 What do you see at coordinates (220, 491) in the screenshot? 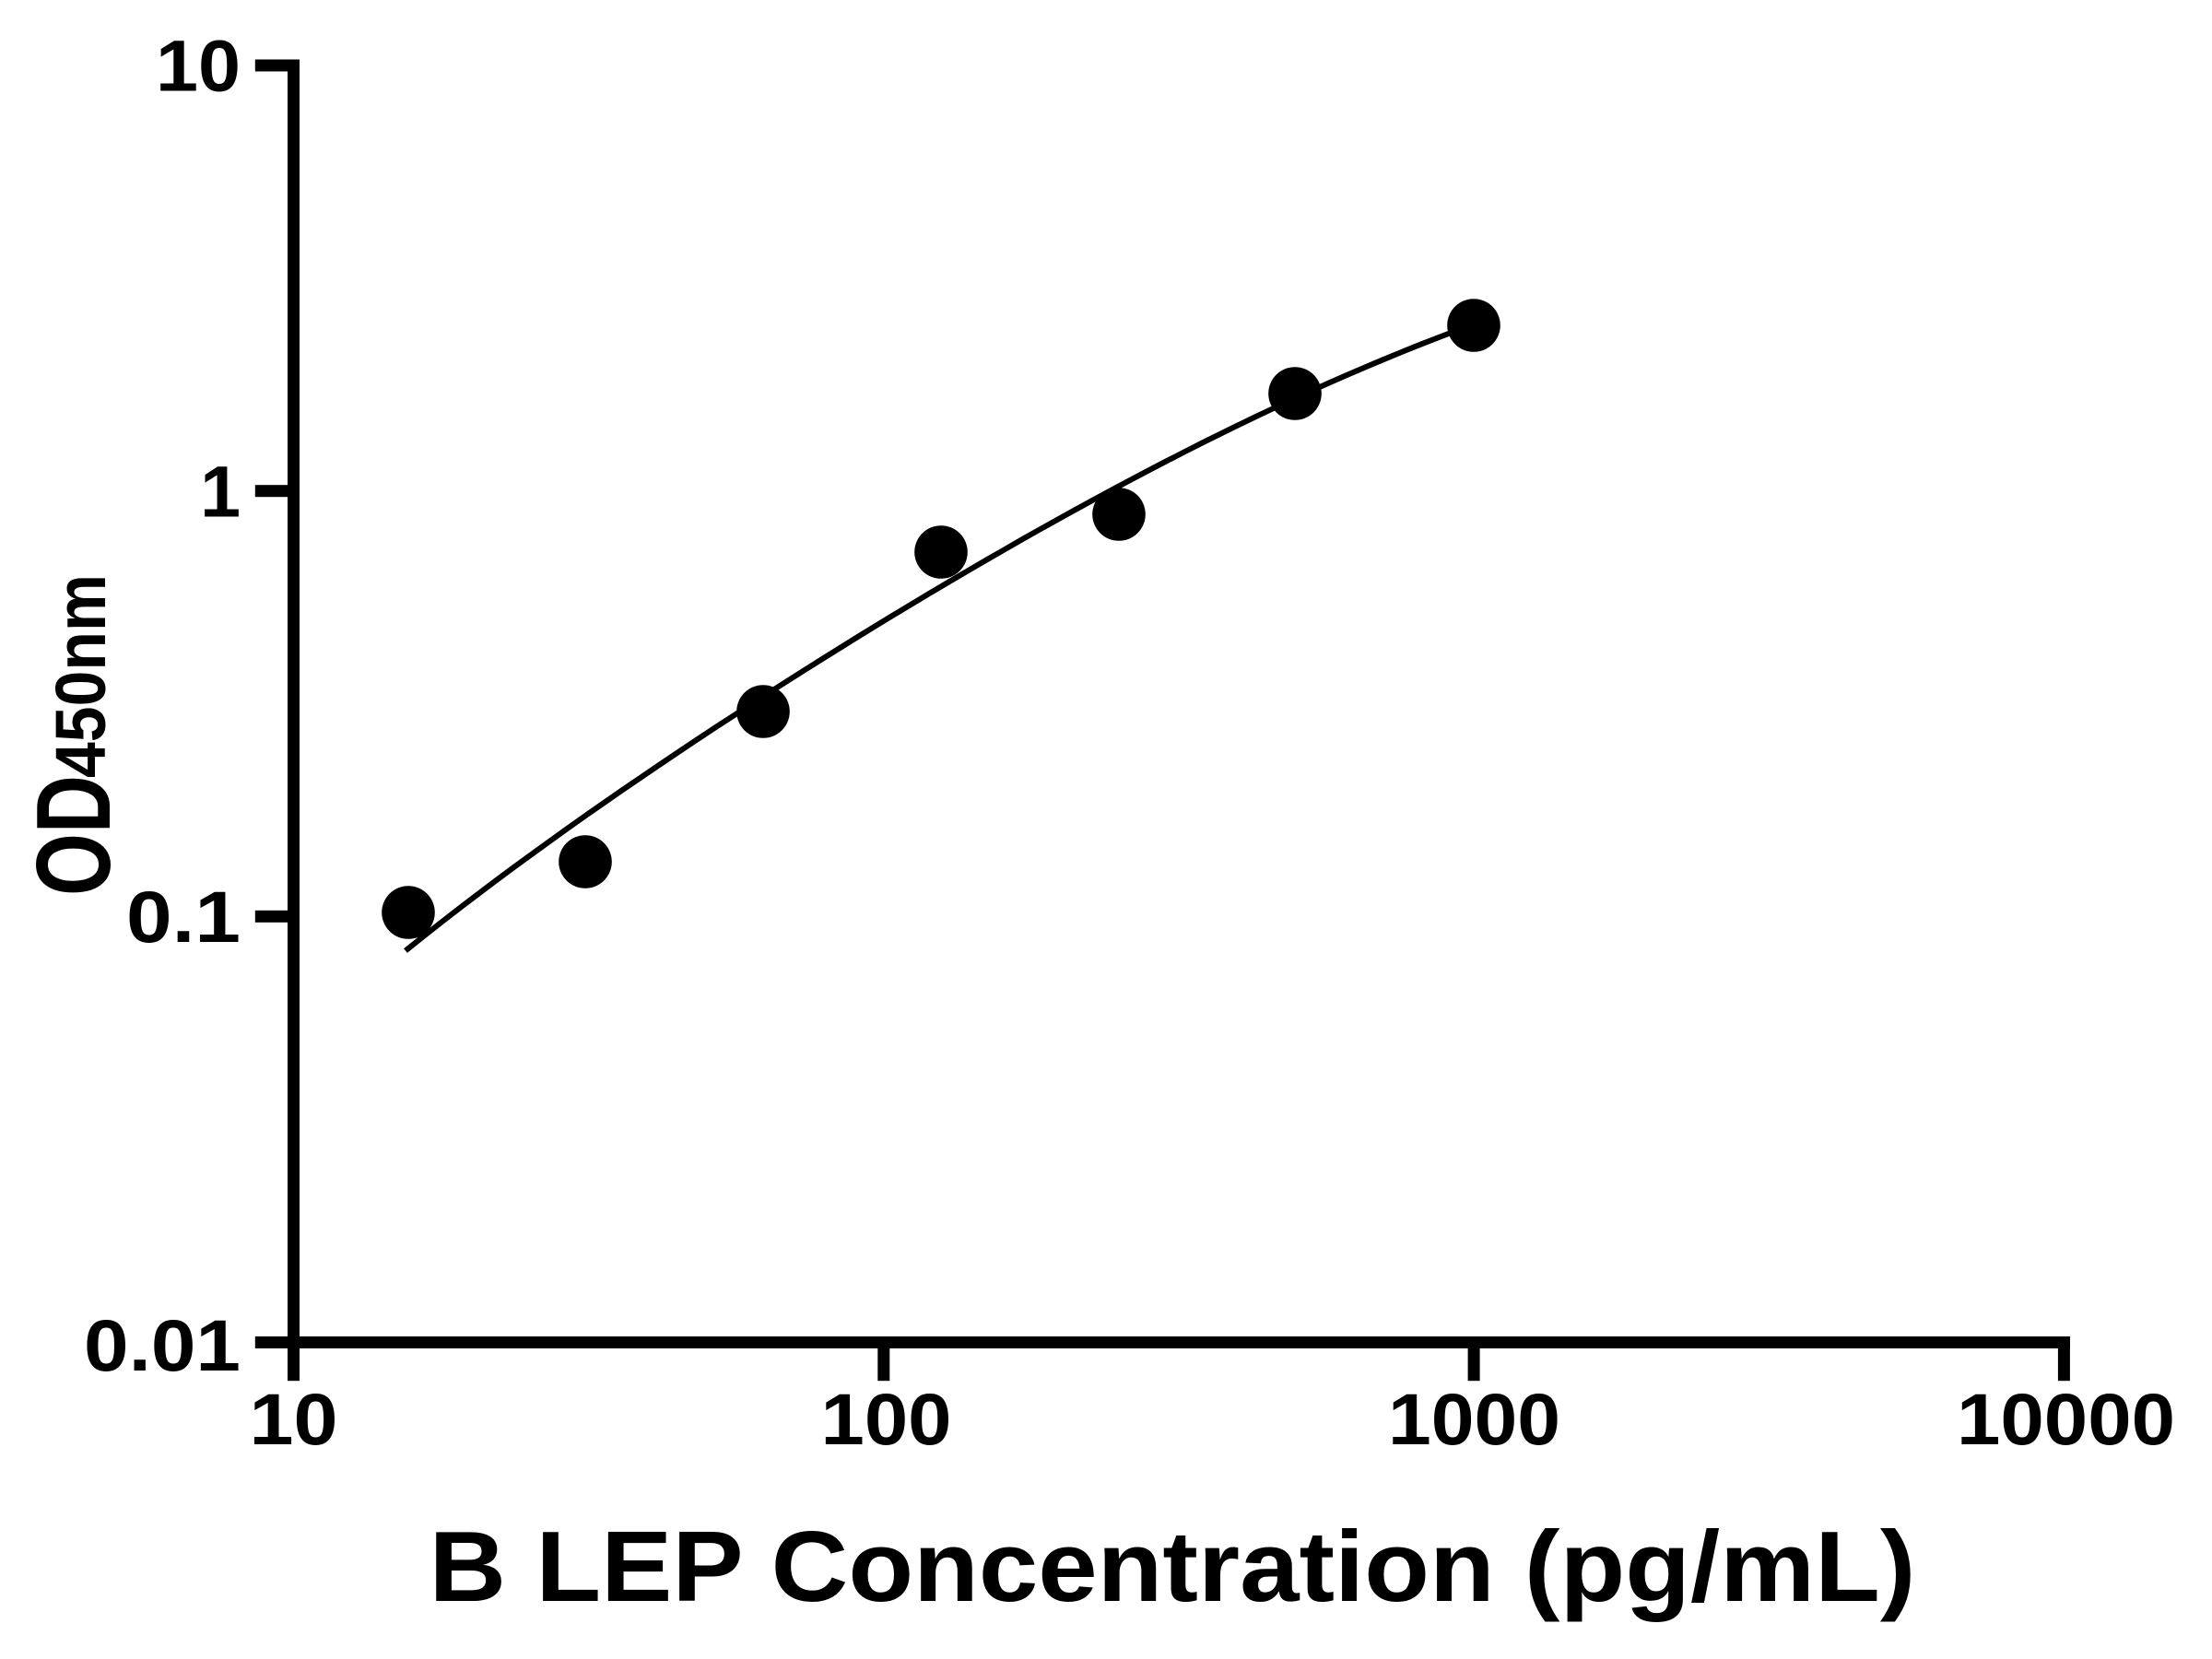
I see `svg-text: 1` at bounding box center [220, 491].